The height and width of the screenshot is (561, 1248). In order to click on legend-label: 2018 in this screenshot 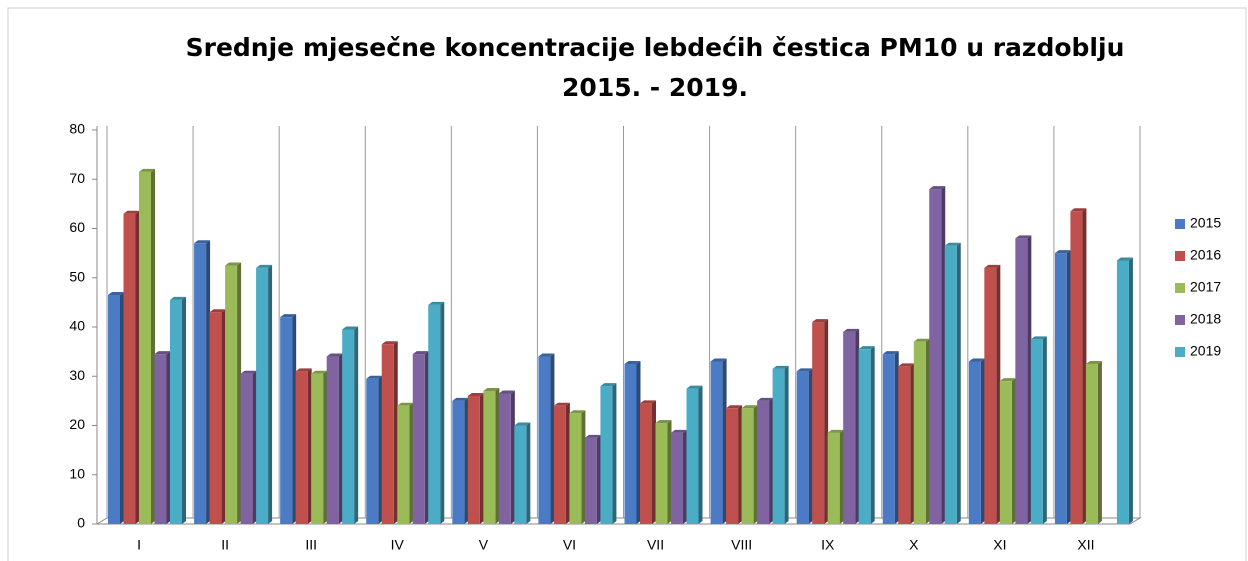, I will do `click(1205, 319)`.